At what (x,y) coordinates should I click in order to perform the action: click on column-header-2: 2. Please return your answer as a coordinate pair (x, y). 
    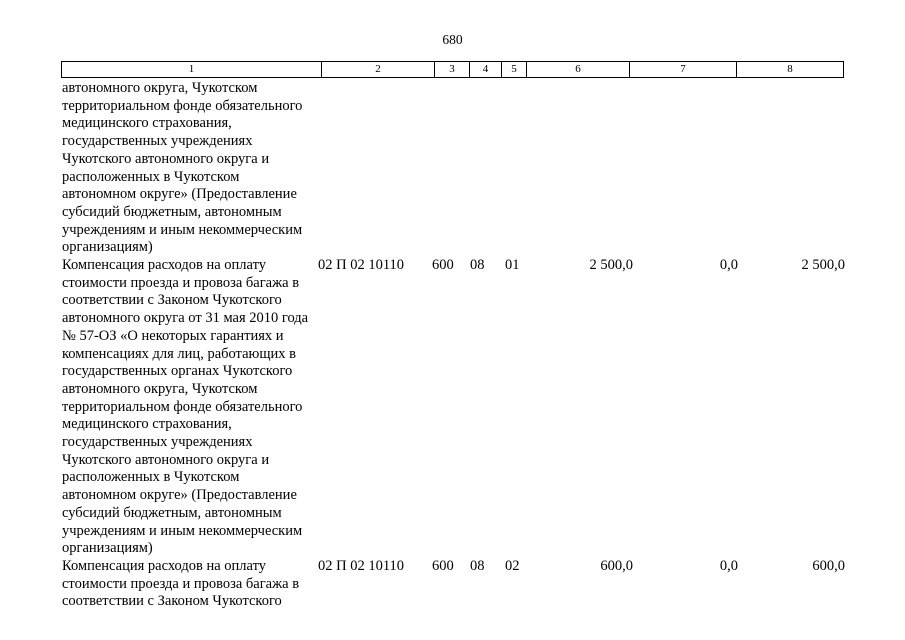
    Looking at the image, I should click on (378, 69).